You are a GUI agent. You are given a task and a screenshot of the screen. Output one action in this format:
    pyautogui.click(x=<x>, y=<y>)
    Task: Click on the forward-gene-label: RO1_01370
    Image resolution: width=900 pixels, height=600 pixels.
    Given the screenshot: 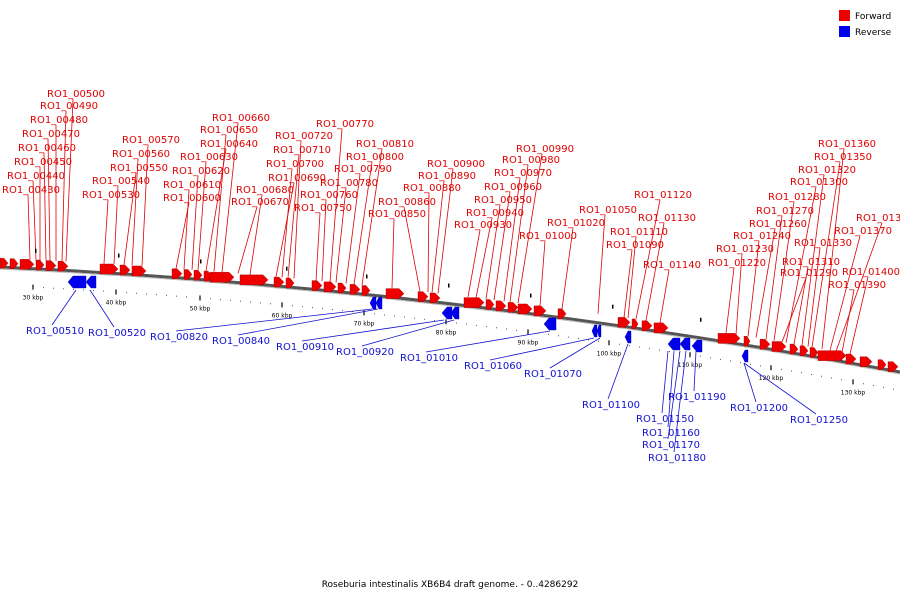 What is the action you would take?
    pyautogui.click(x=863, y=231)
    